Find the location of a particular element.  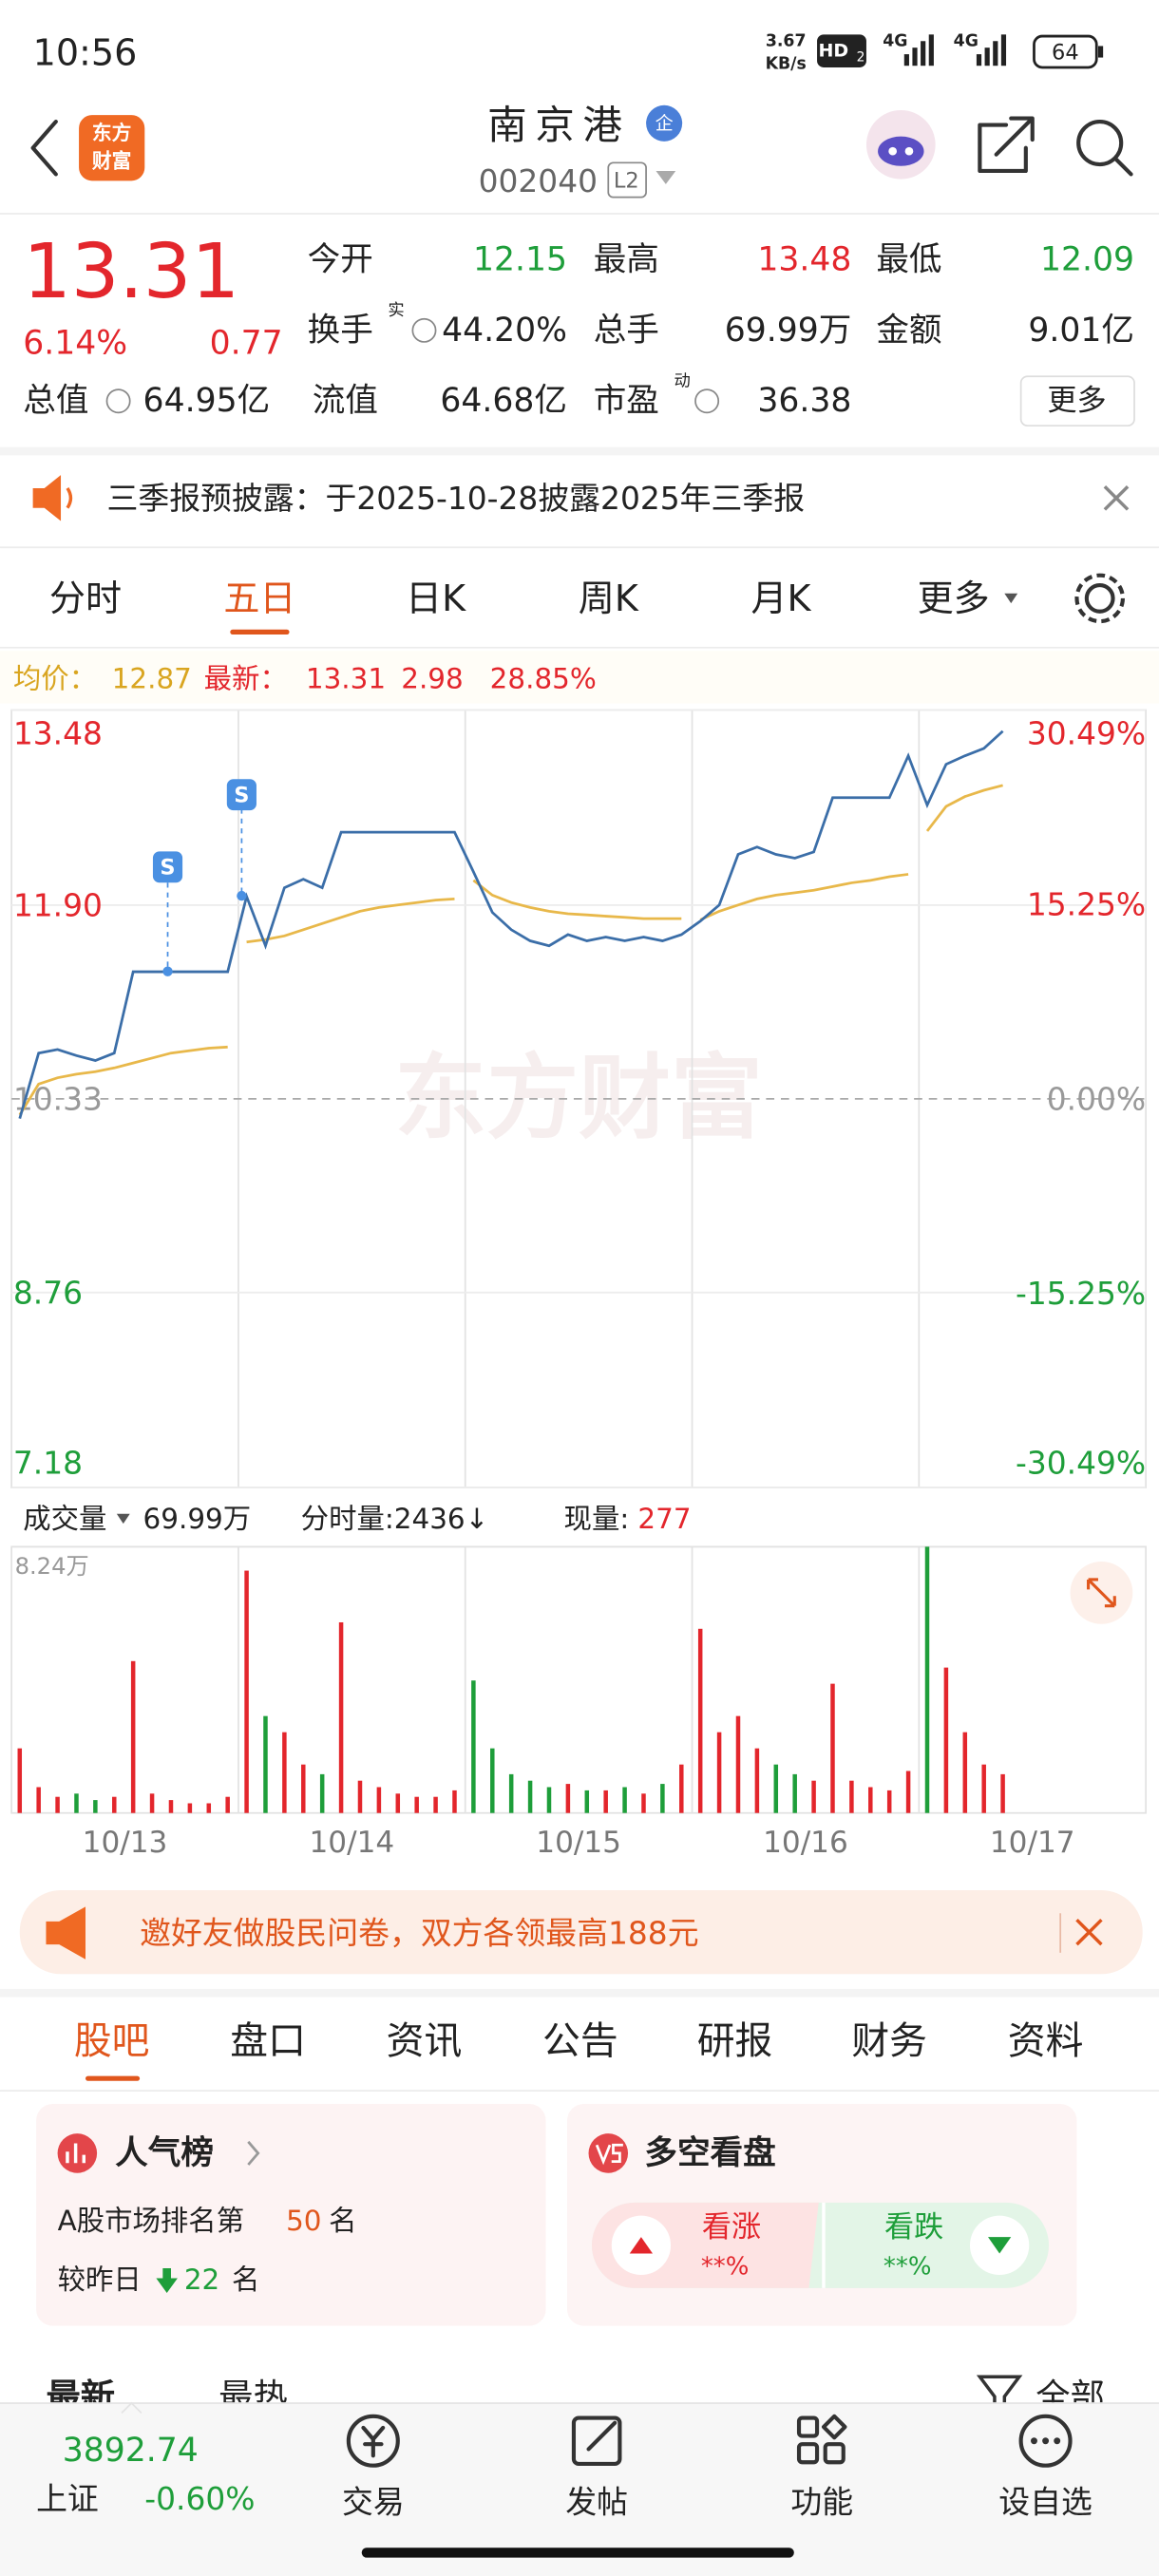

more-button is located at coordinates (1077, 401).